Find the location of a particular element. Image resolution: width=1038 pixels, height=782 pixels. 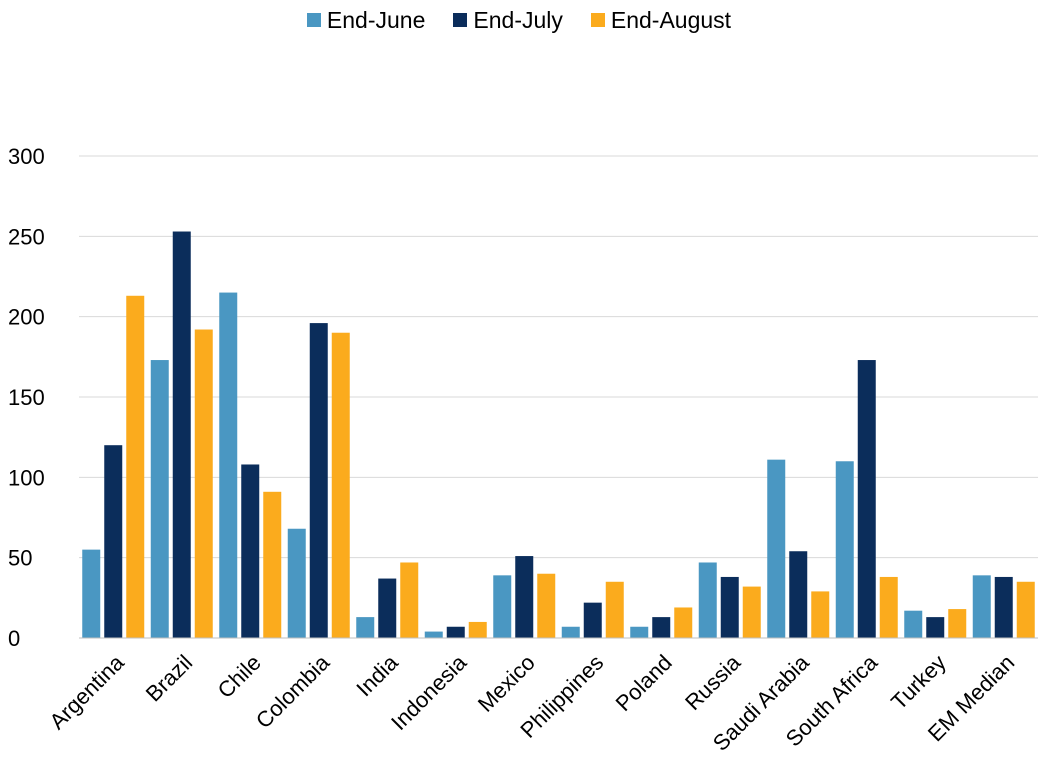

y-tick-label: 150 is located at coordinates (26, 397).